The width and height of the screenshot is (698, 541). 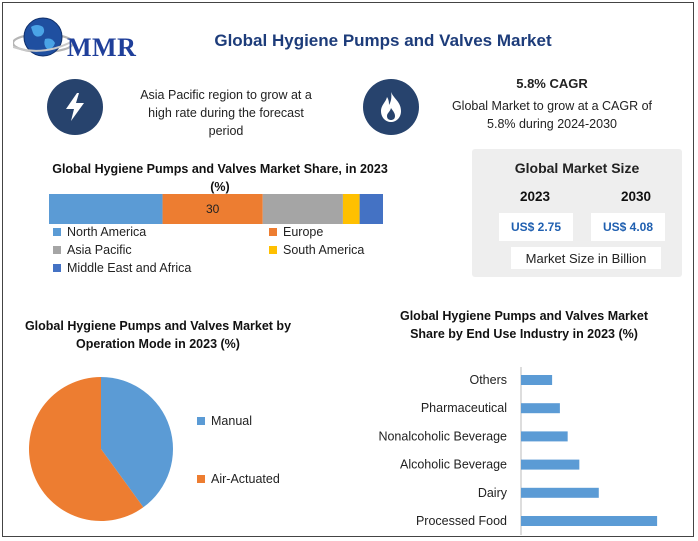 What do you see at coordinates (75, 107) in the screenshot?
I see `lightning-icon` at bounding box center [75, 107].